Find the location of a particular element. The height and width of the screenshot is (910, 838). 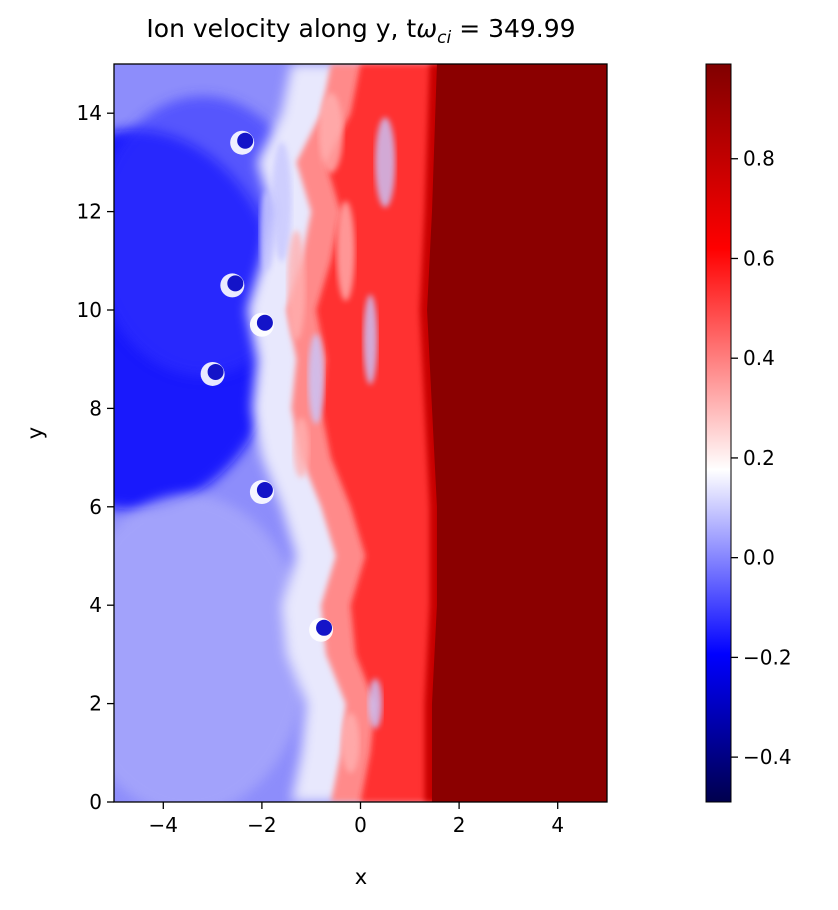

colorbar-tick-label: 0.8 is located at coordinates (759, 159).